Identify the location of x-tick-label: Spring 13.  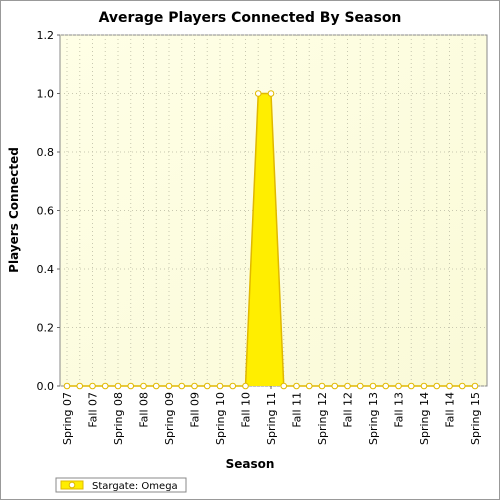
(373, 418).